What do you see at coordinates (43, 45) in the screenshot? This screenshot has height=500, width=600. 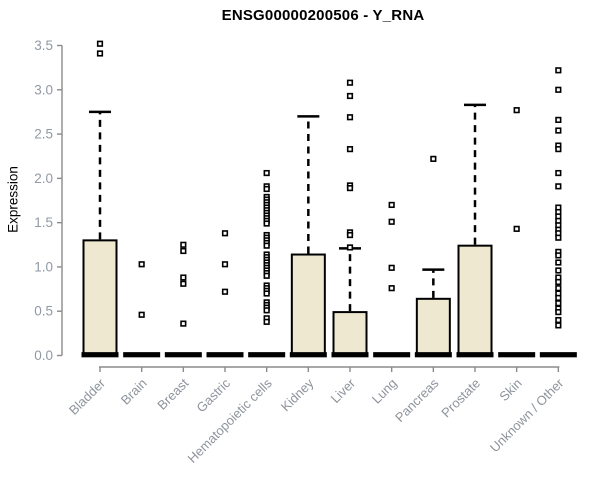 I see `y-tick-label: 3.5` at bounding box center [43, 45].